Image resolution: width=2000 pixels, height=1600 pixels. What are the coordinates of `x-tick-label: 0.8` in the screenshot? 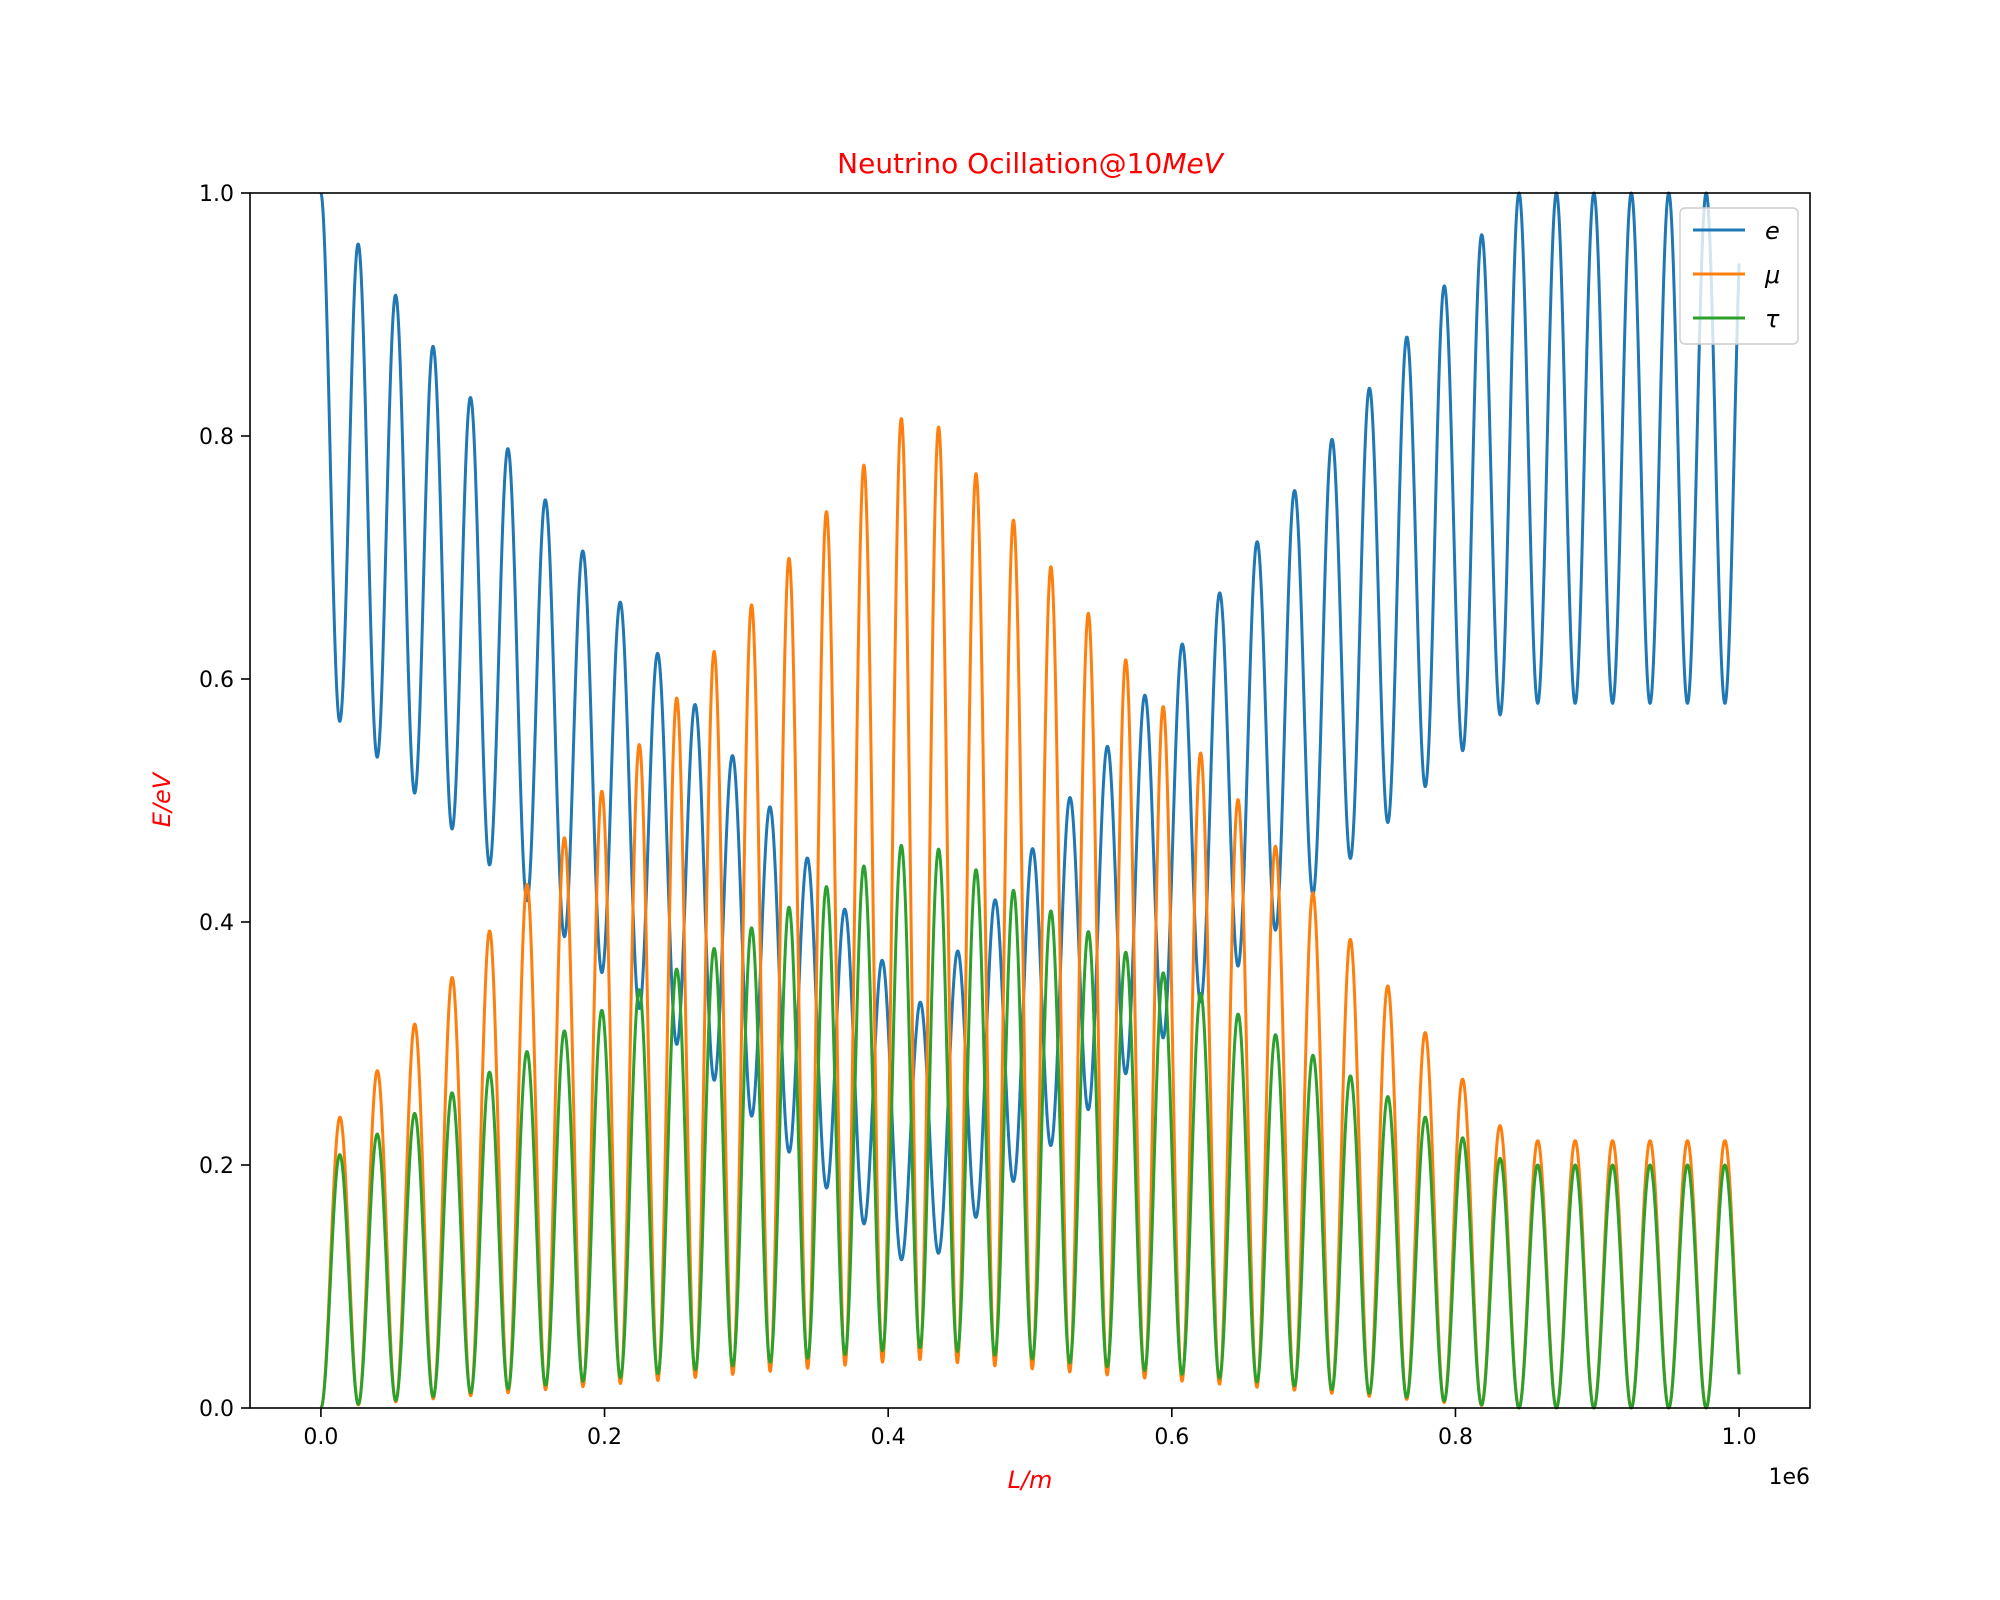 It's located at (1455, 1437).